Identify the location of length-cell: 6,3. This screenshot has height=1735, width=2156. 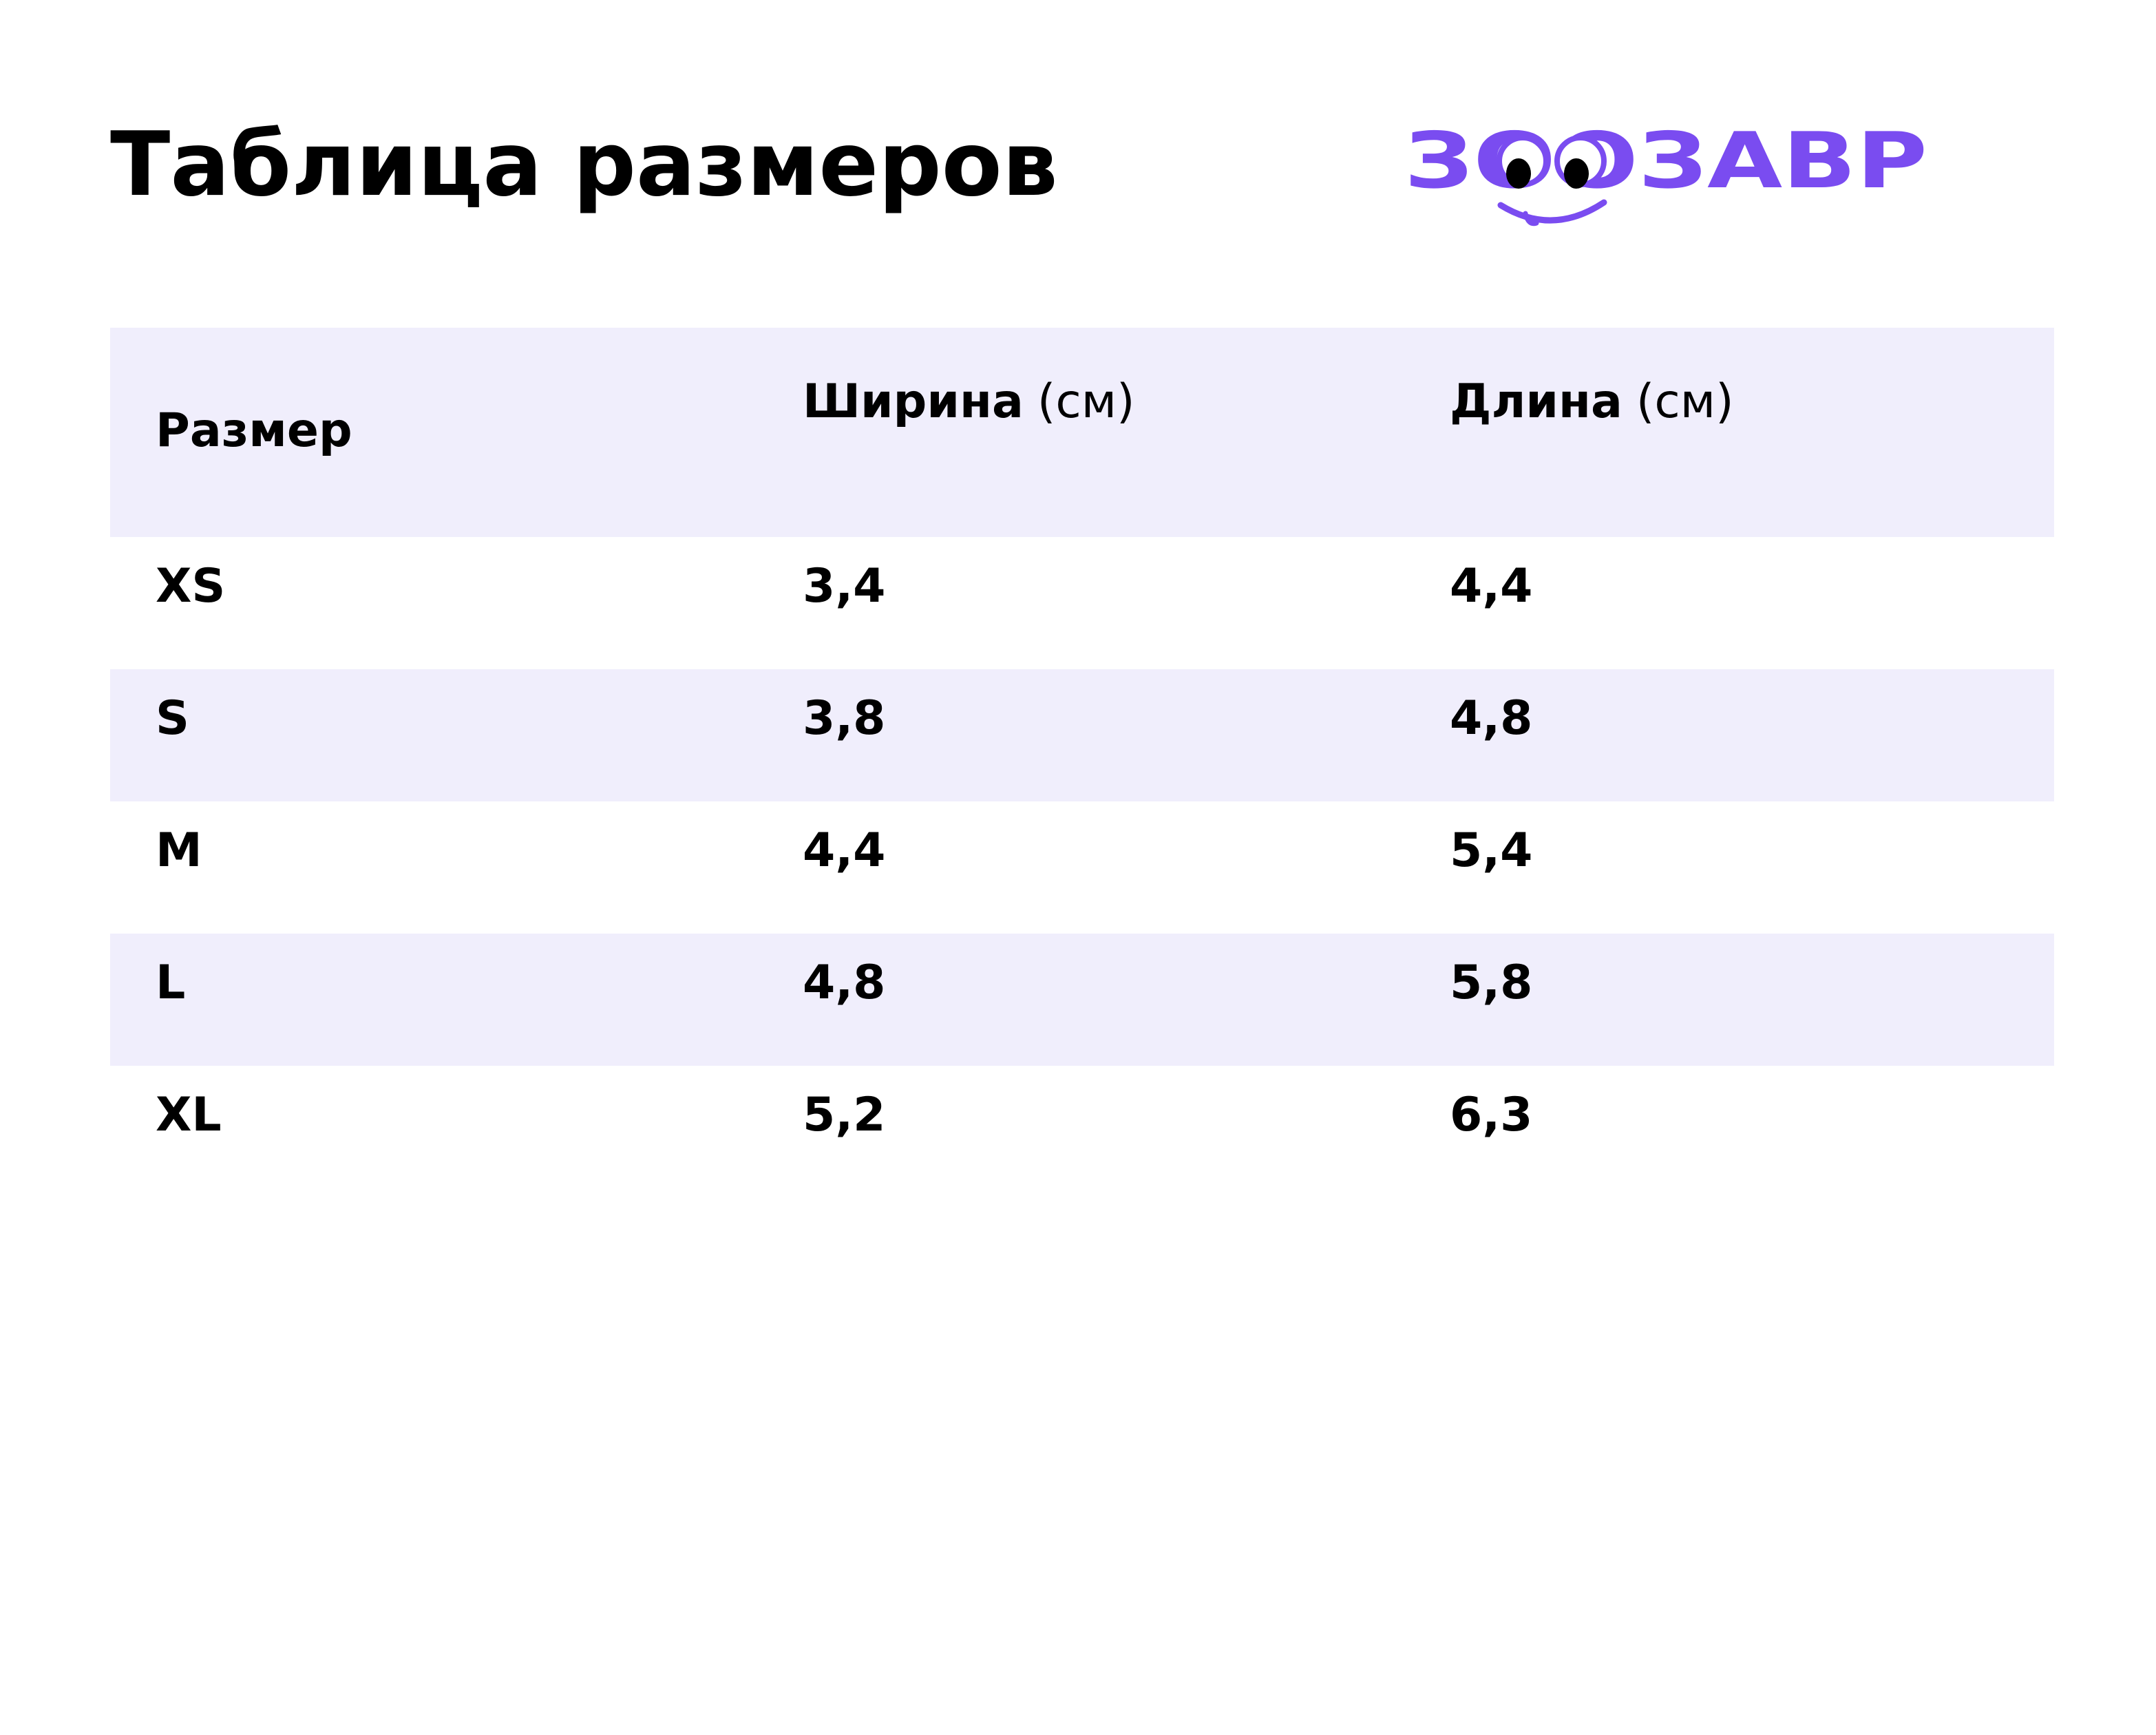
(1491, 1115).